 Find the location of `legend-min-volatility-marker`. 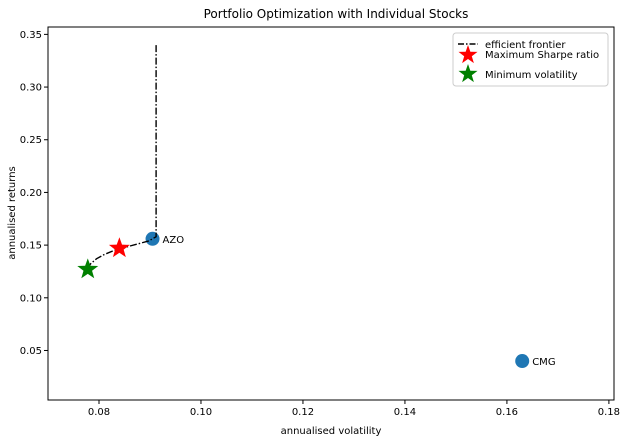

legend-min-volatility-marker is located at coordinates (468, 73).